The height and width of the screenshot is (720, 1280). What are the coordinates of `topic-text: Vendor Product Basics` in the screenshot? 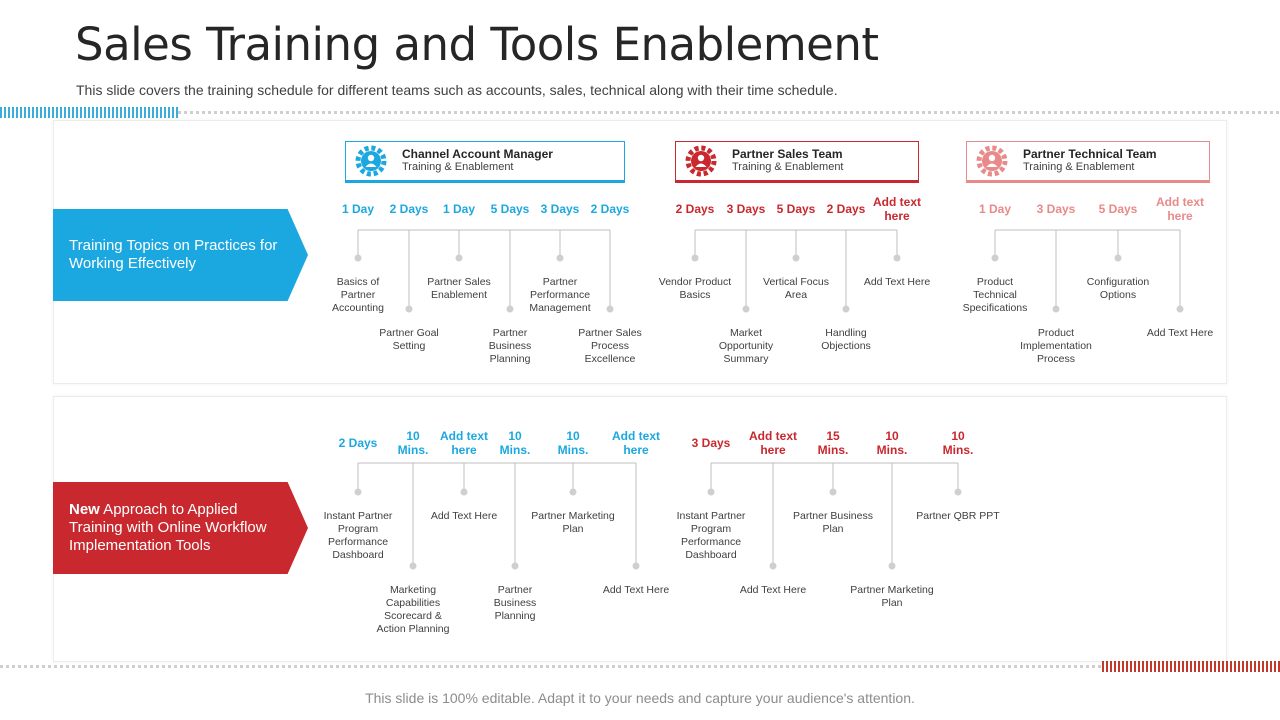 It's located at (695, 288).